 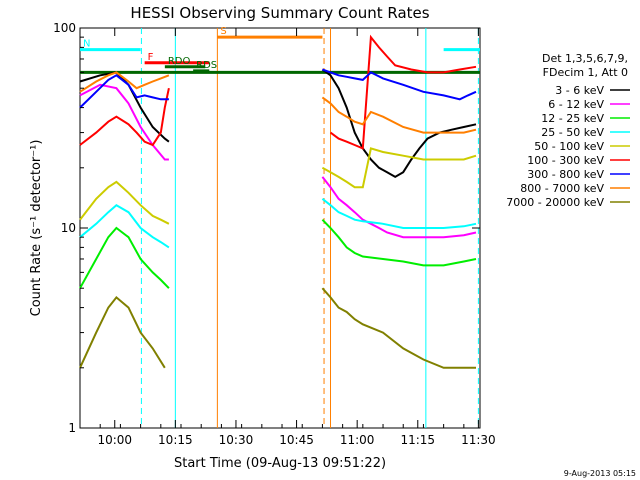 I want to click on timestamp: 9-Aug-2013 05:15, so click(x=600, y=473).